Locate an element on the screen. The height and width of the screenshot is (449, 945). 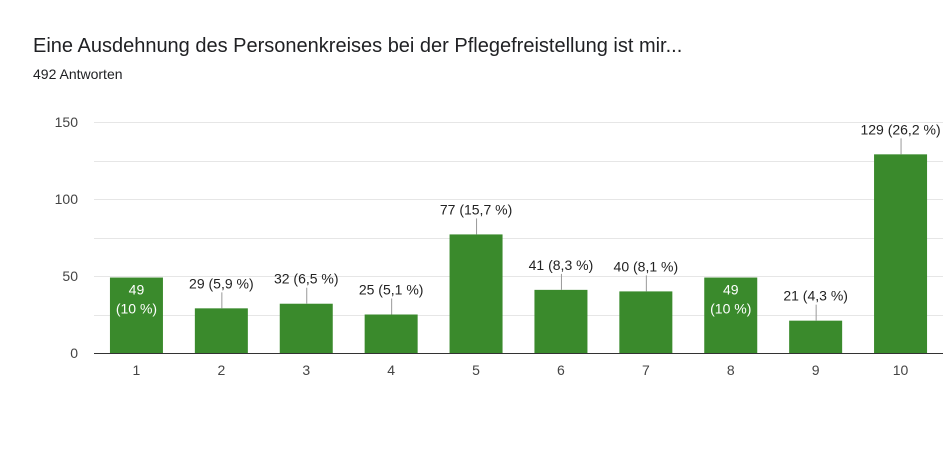
x-tick-label: 8 is located at coordinates (731, 370).